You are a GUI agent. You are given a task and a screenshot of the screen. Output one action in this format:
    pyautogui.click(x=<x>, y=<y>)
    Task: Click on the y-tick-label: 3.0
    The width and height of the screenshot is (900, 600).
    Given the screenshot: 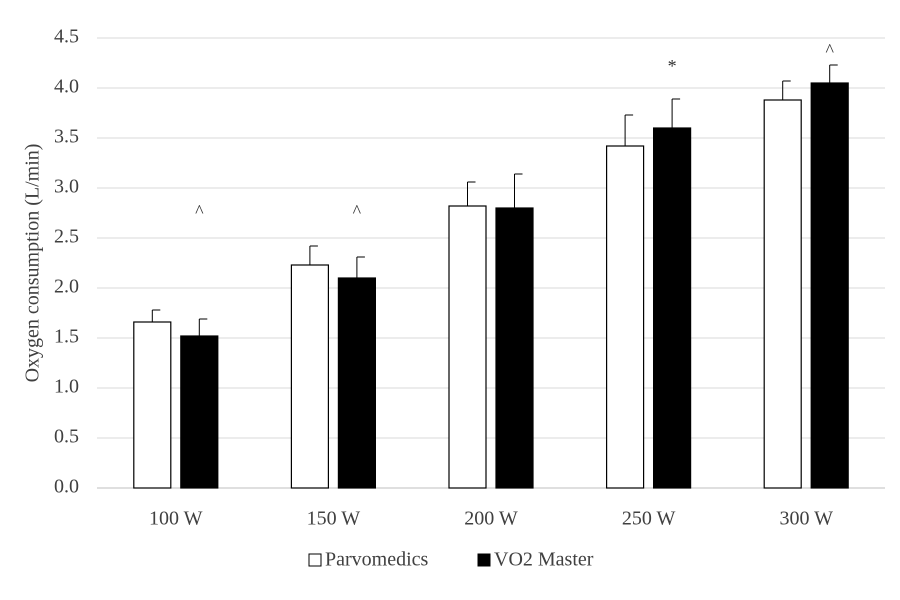 What is the action you would take?
    pyautogui.click(x=66, y=187)
    